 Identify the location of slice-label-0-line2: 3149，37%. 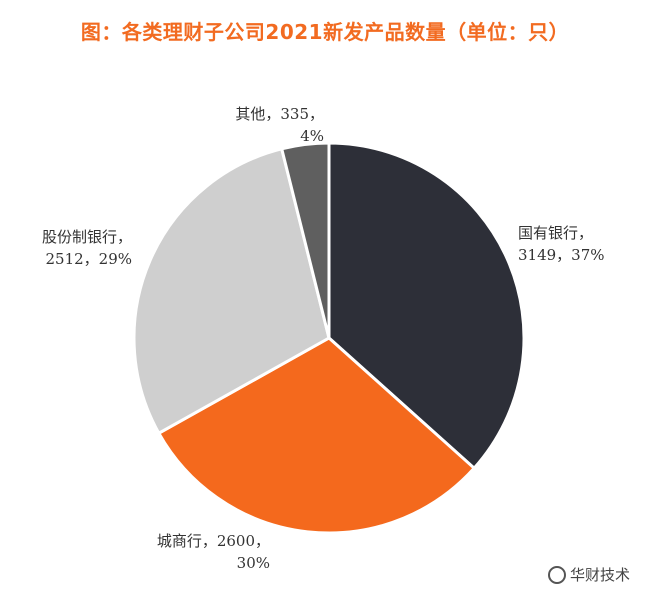
(561, 255).